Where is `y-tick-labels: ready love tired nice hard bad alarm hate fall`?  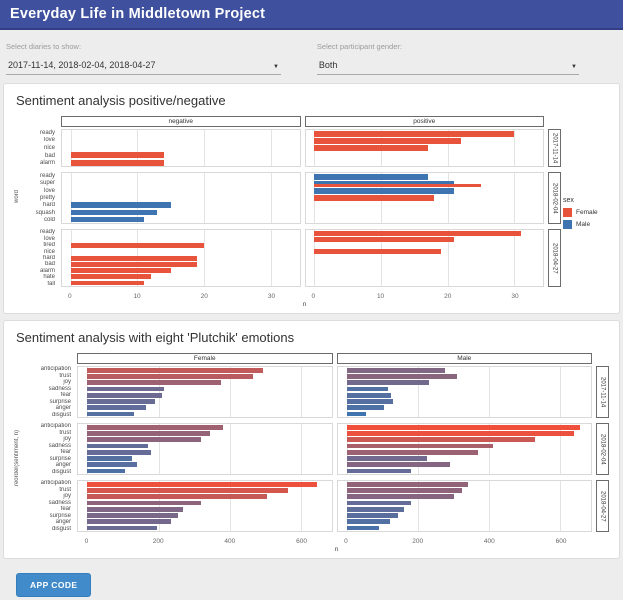
y-tick-labels: ready love tired nice hard bad alarm hate fall is located at coordinates (41, 258).